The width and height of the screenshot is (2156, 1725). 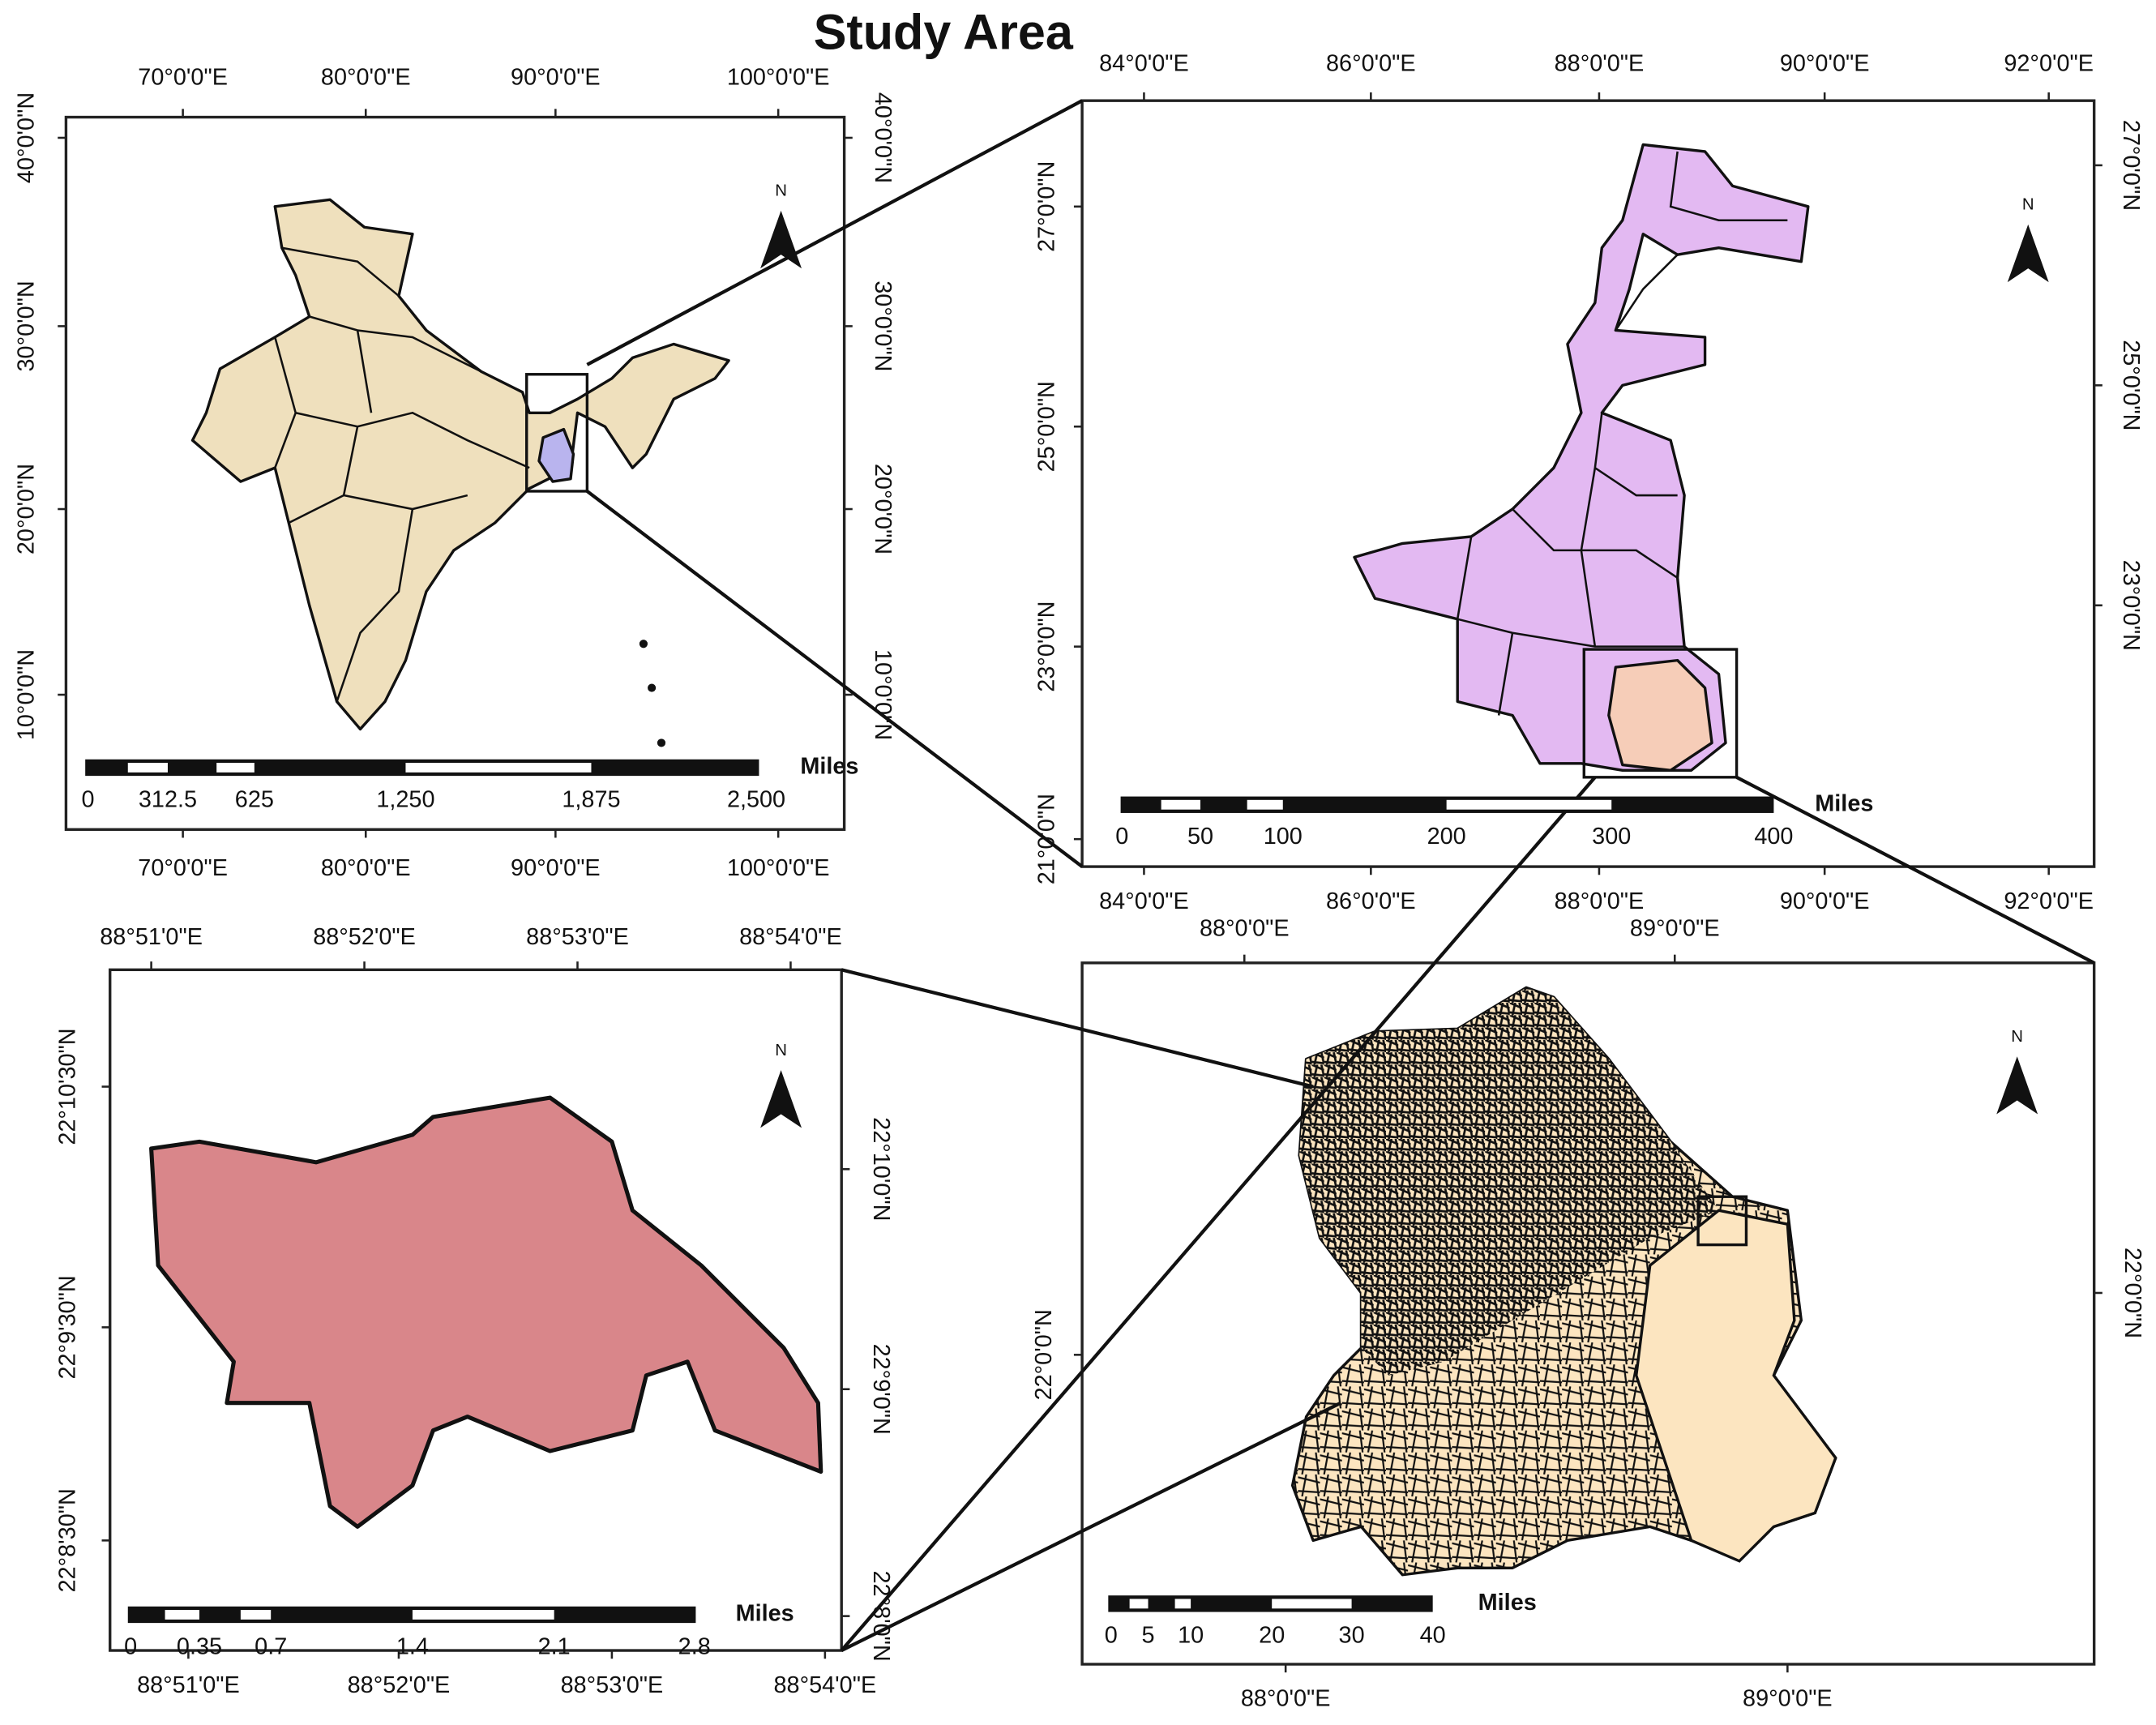 I want to click on bottom-tick-label: 70°0'0"E, so click(x=183, y=868).